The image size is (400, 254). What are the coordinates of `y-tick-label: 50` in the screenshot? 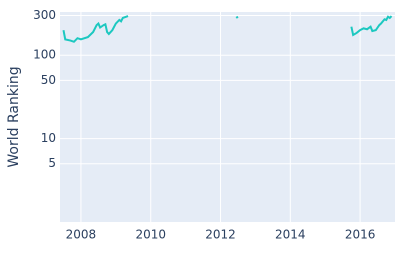 It's located at (48, 80).